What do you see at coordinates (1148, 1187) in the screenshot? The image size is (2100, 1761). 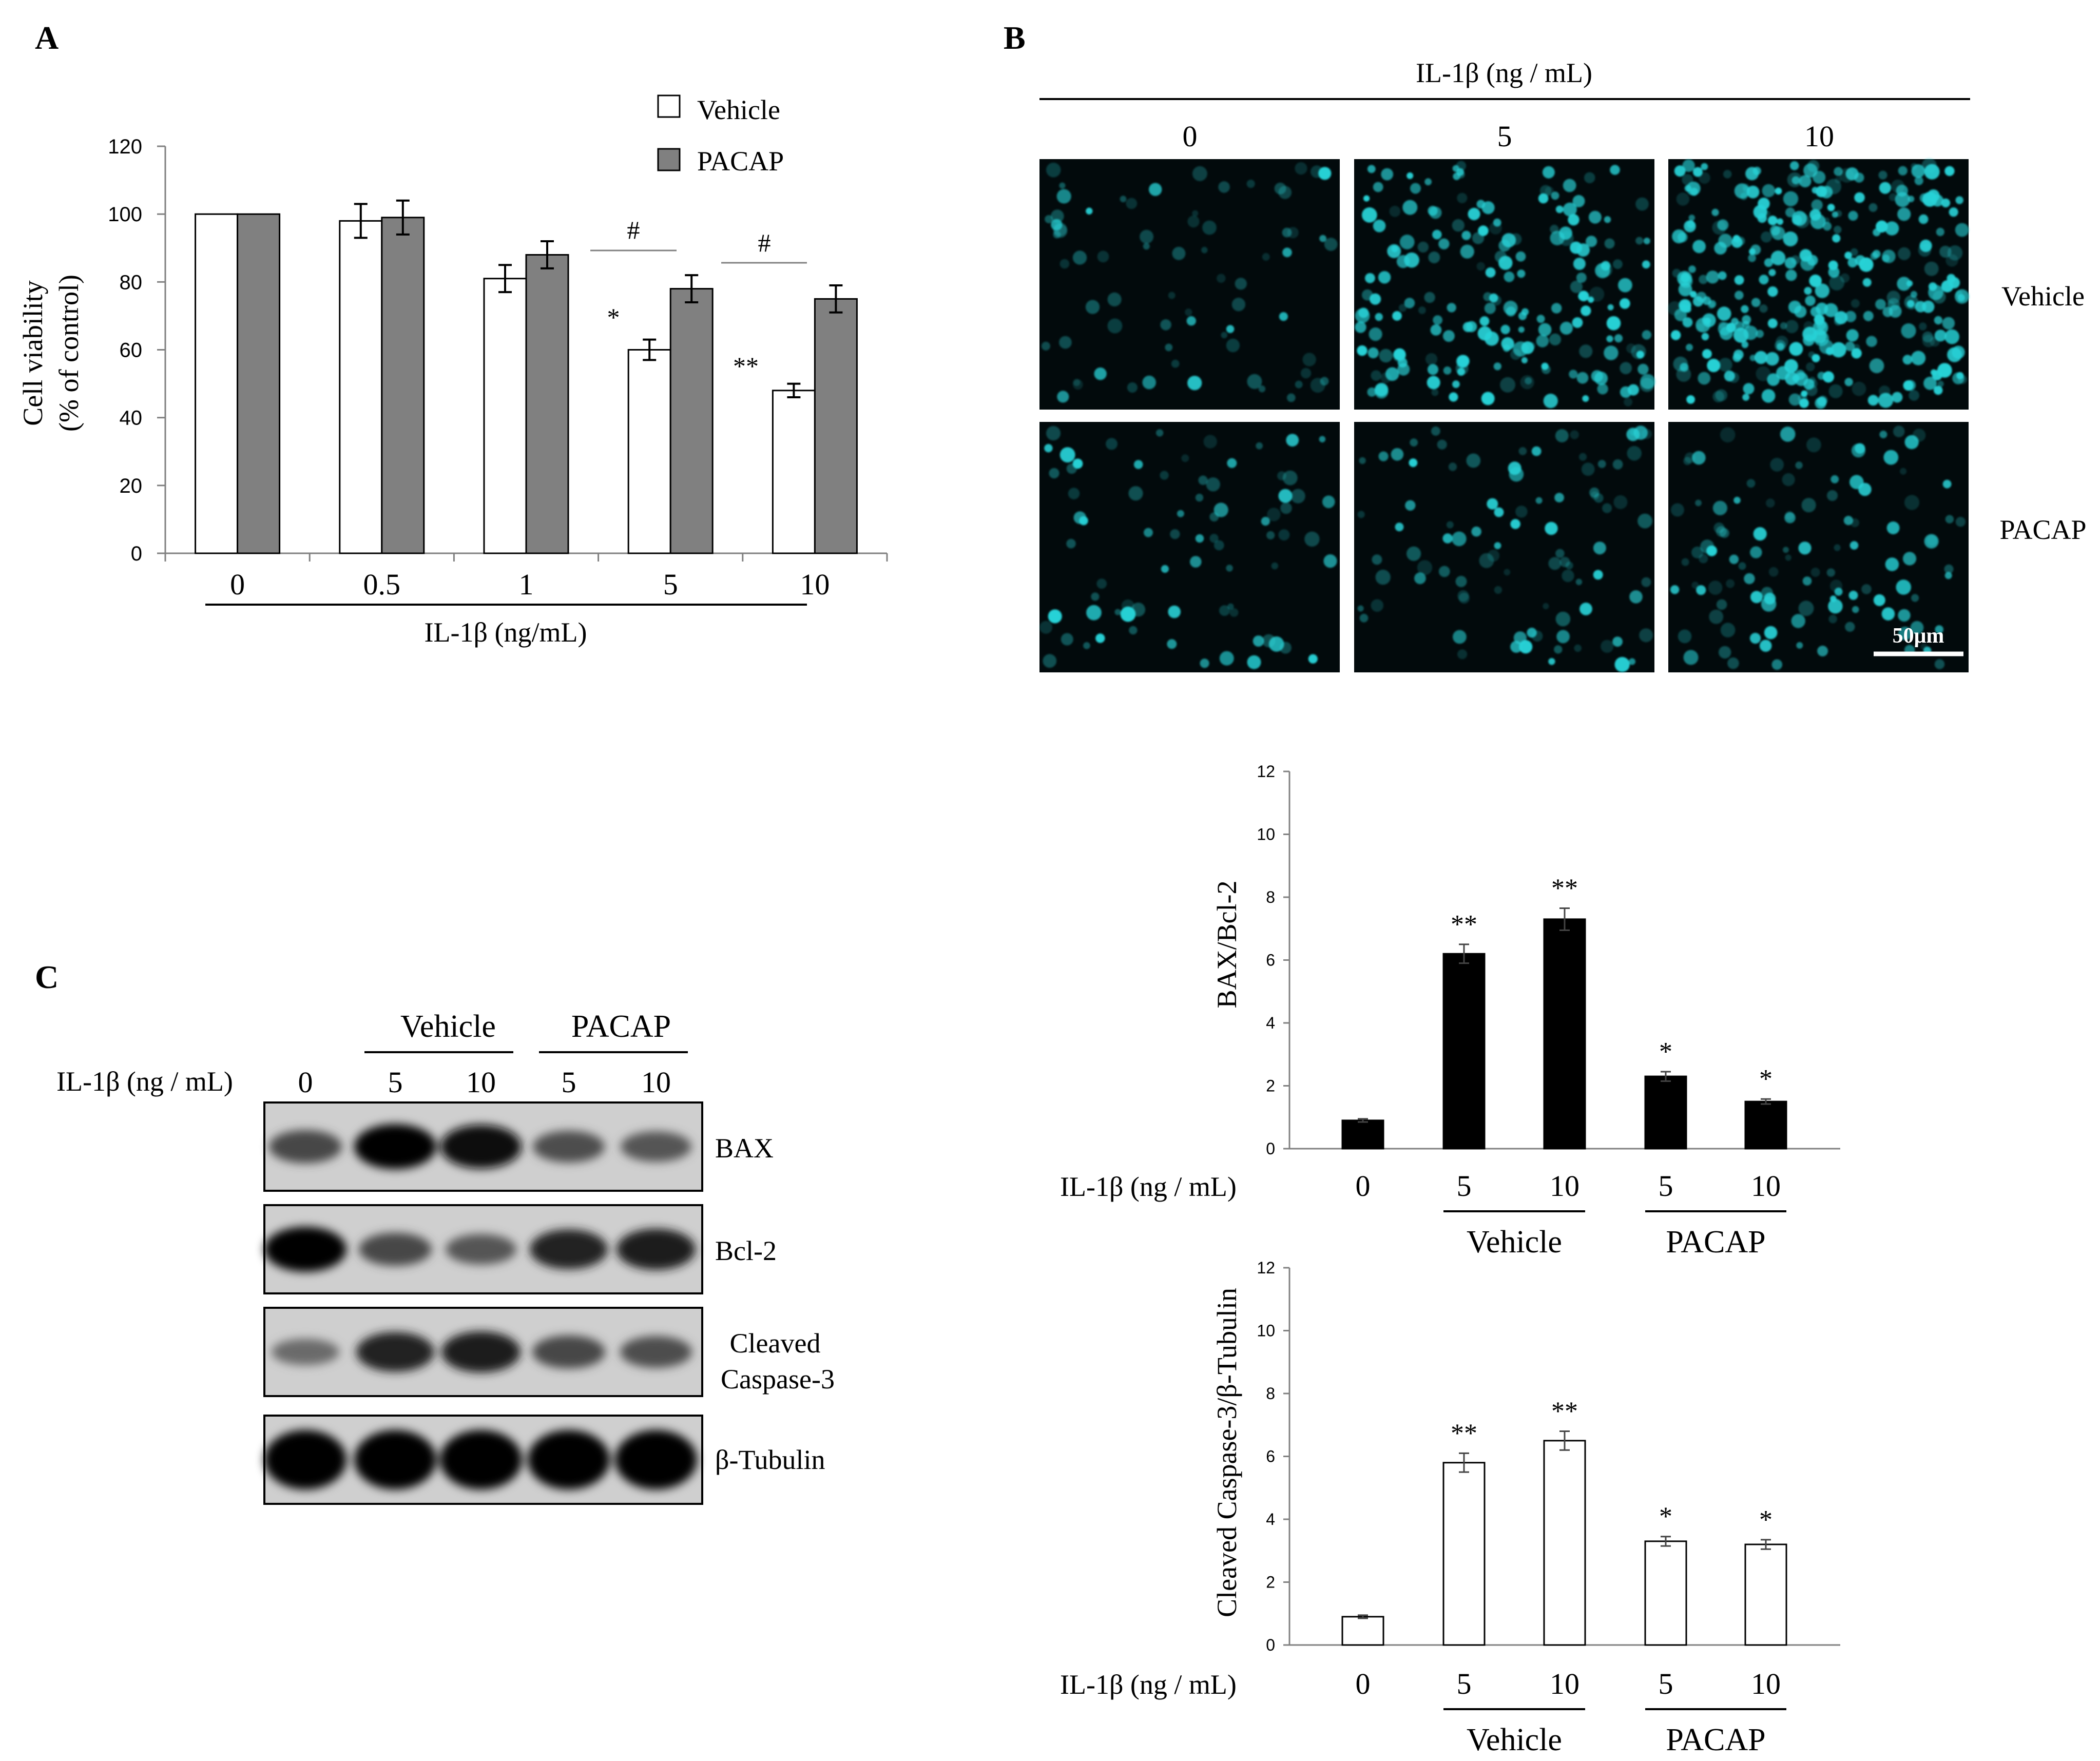 I see `x-axis-label: IL-1β (ng / mL)` at bounding box center [1148, 1187].